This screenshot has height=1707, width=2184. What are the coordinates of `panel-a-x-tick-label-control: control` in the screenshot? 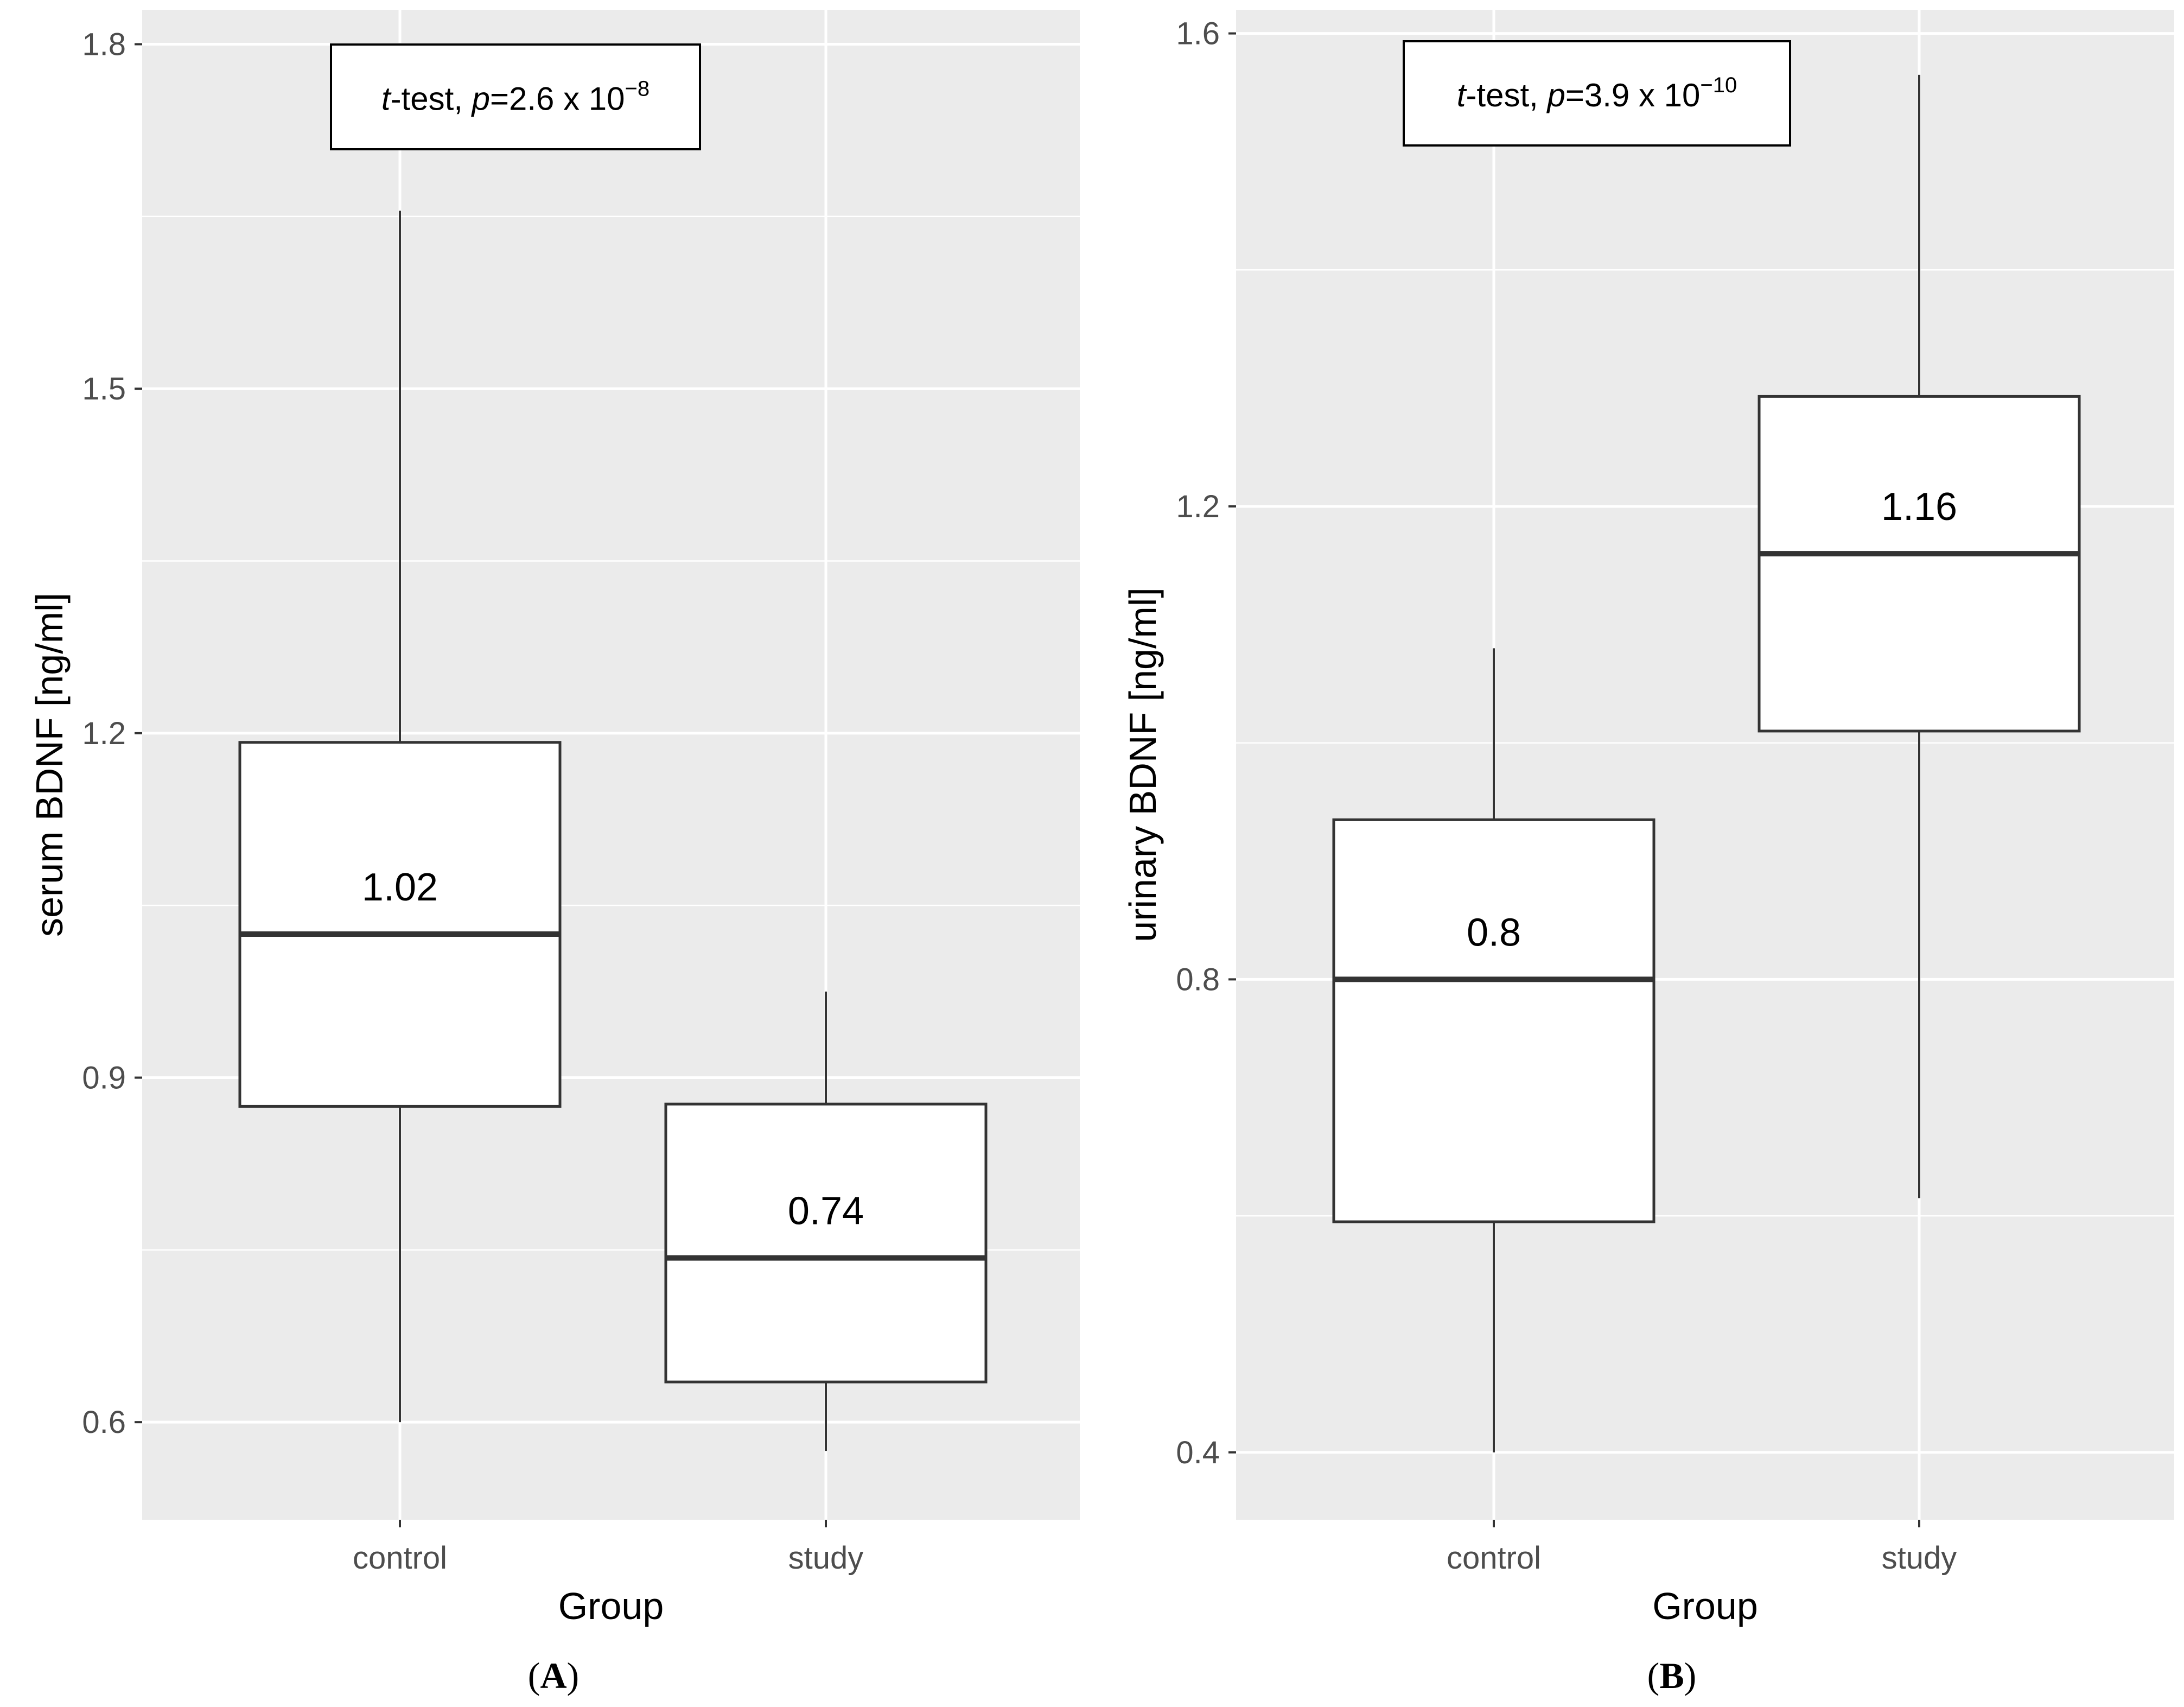 It's located at (400, 1558).